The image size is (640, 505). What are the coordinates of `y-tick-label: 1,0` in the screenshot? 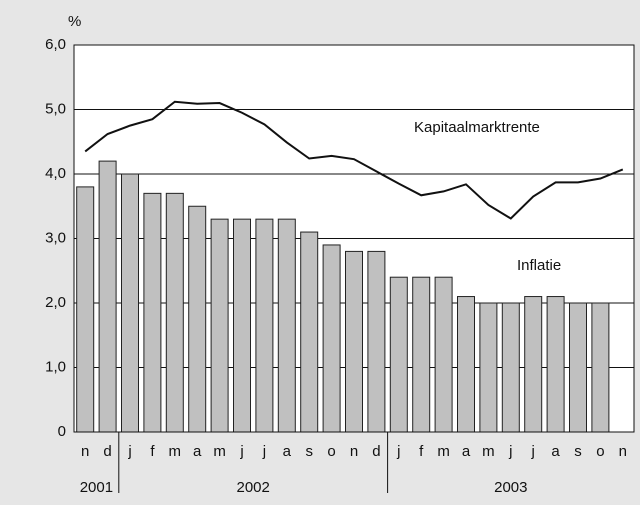 It's located at (55, 366).